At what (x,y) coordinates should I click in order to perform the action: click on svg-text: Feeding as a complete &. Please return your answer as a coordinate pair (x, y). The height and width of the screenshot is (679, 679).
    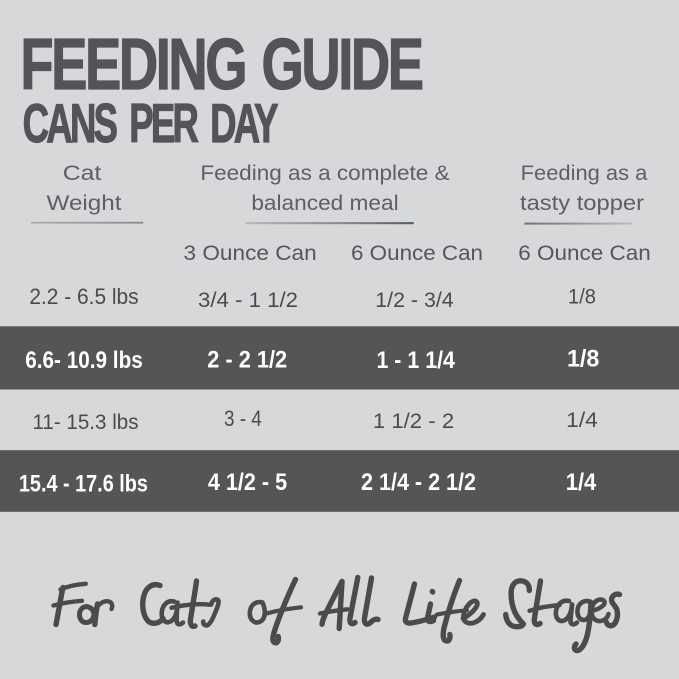
    Looking at the image, I should click on (324, 173).